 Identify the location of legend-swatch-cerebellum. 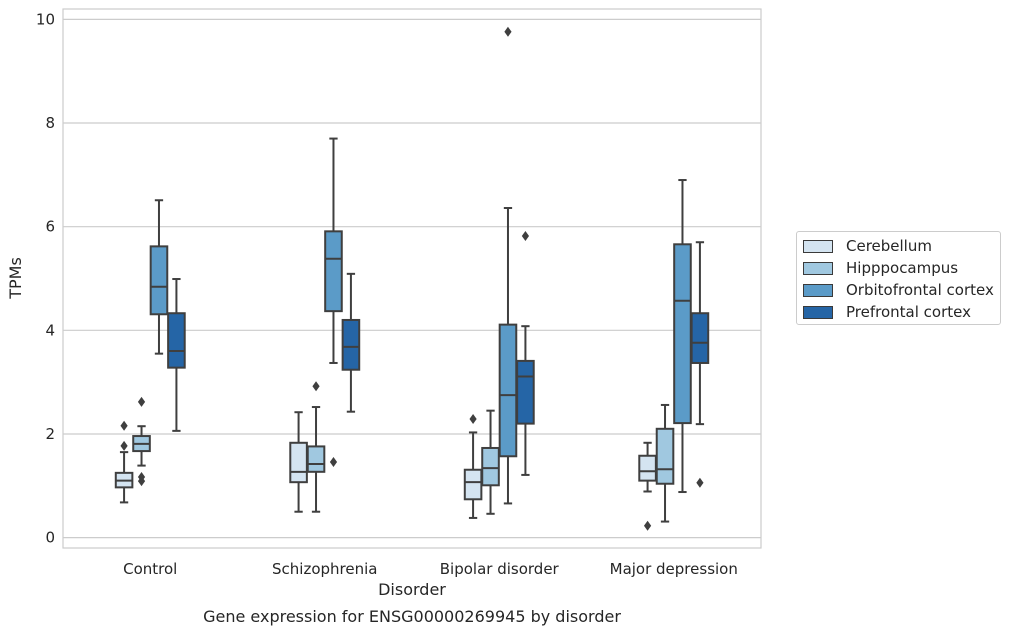
(818, 246).